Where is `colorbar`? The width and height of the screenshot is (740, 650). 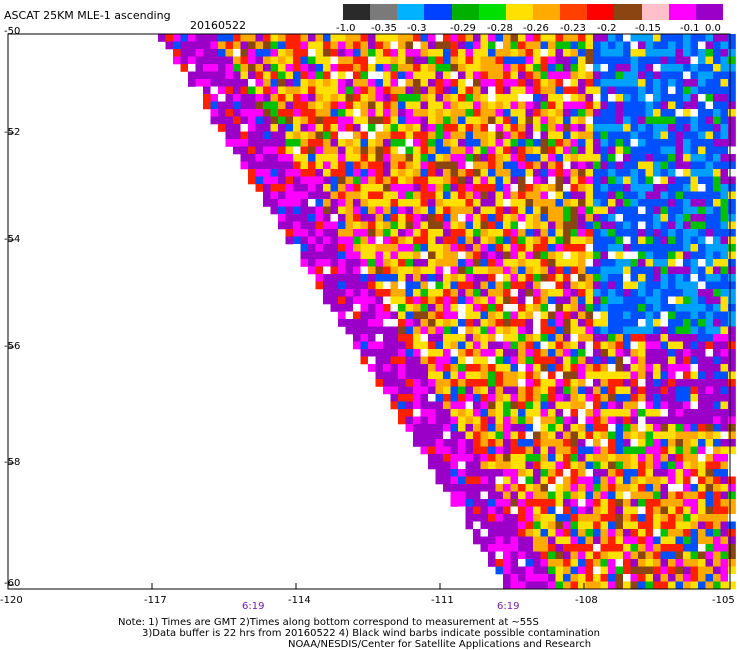 colorbar is located at coordinates (533, 12).